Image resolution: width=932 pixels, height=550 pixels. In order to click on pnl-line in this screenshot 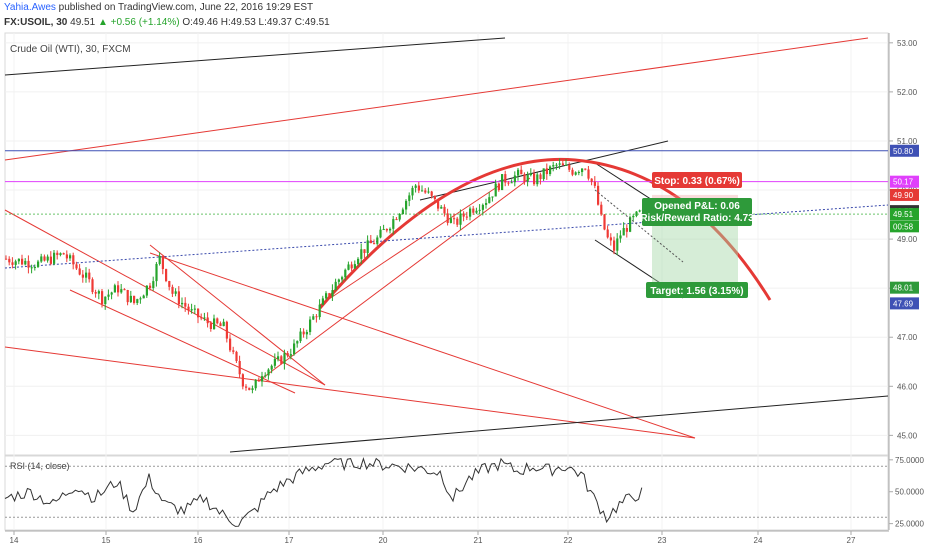, I will do `click(639, 226)`.